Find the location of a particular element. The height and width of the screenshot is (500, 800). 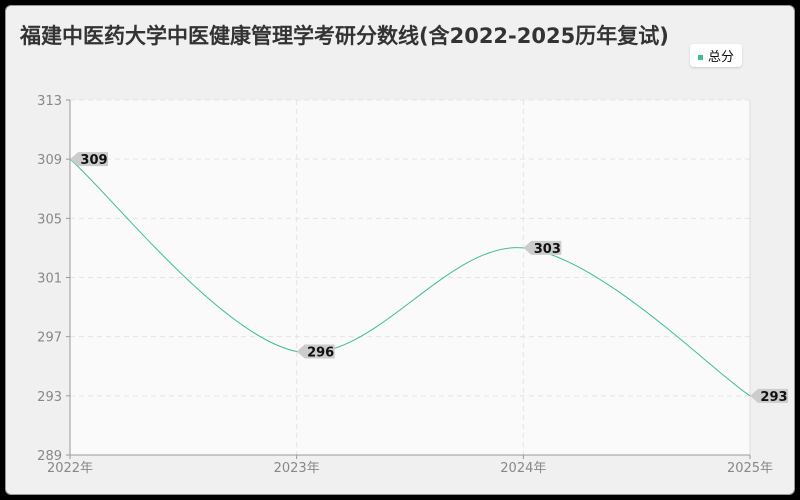

legend-swatch is located at coordinates (700, 57).